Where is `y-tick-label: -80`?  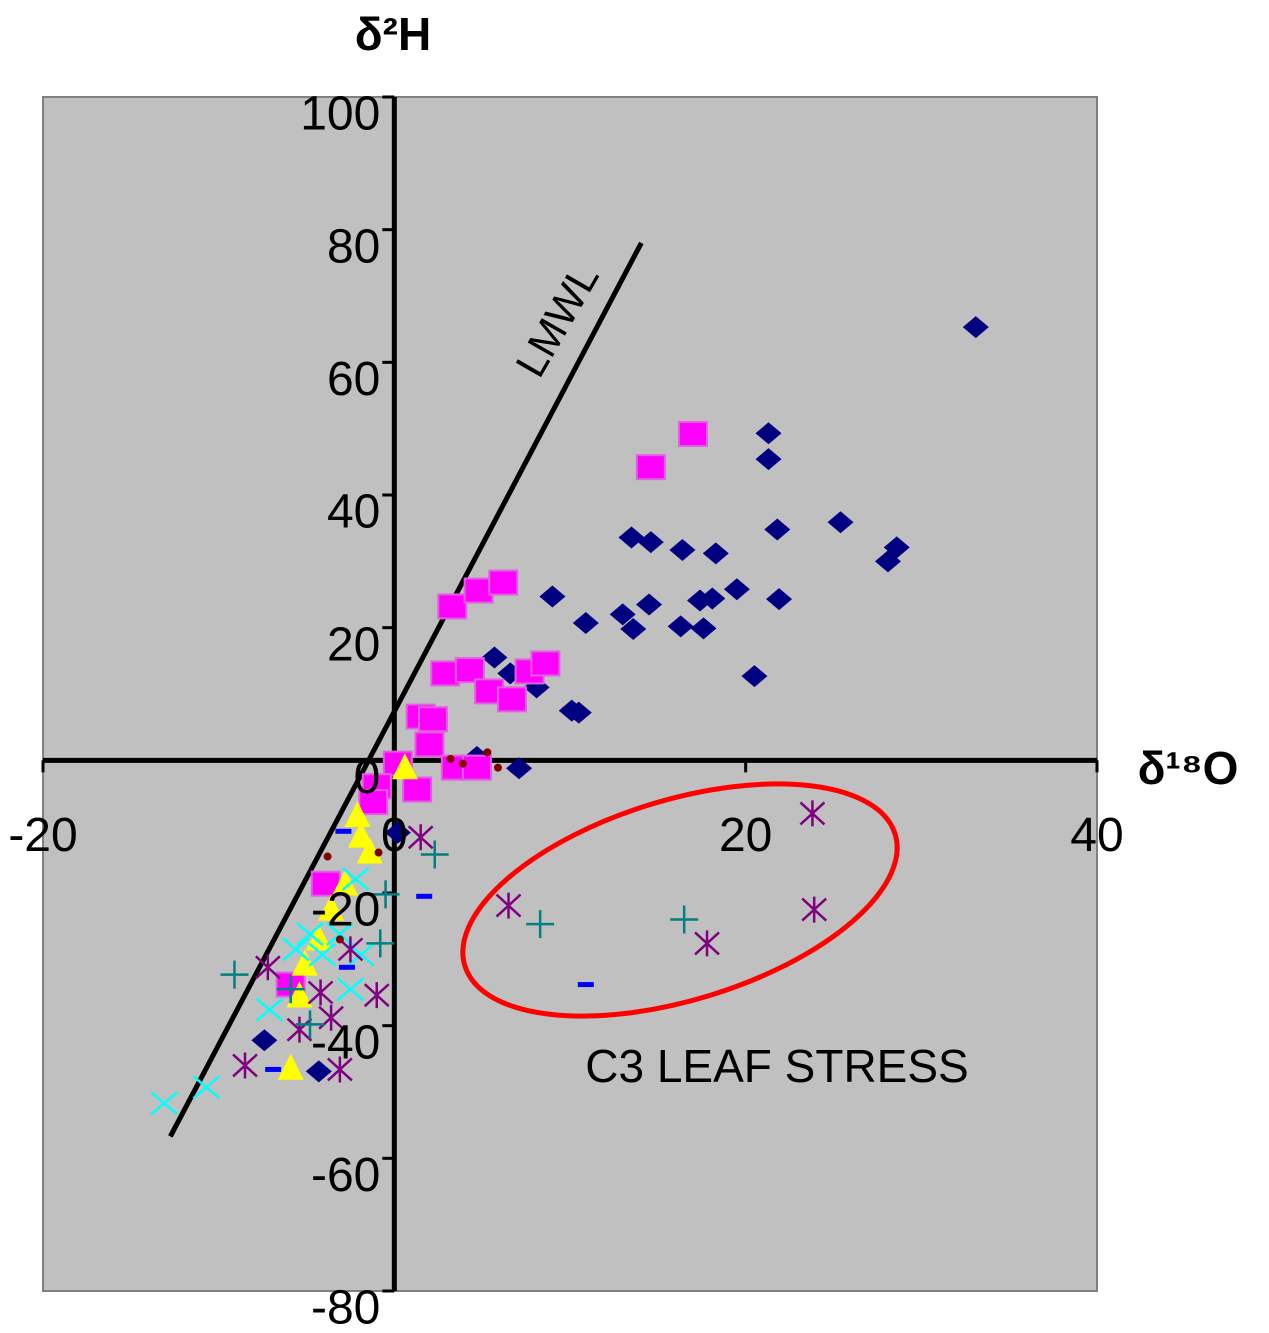 y-tick-label: -80 is located at coordinates (345, 1307).